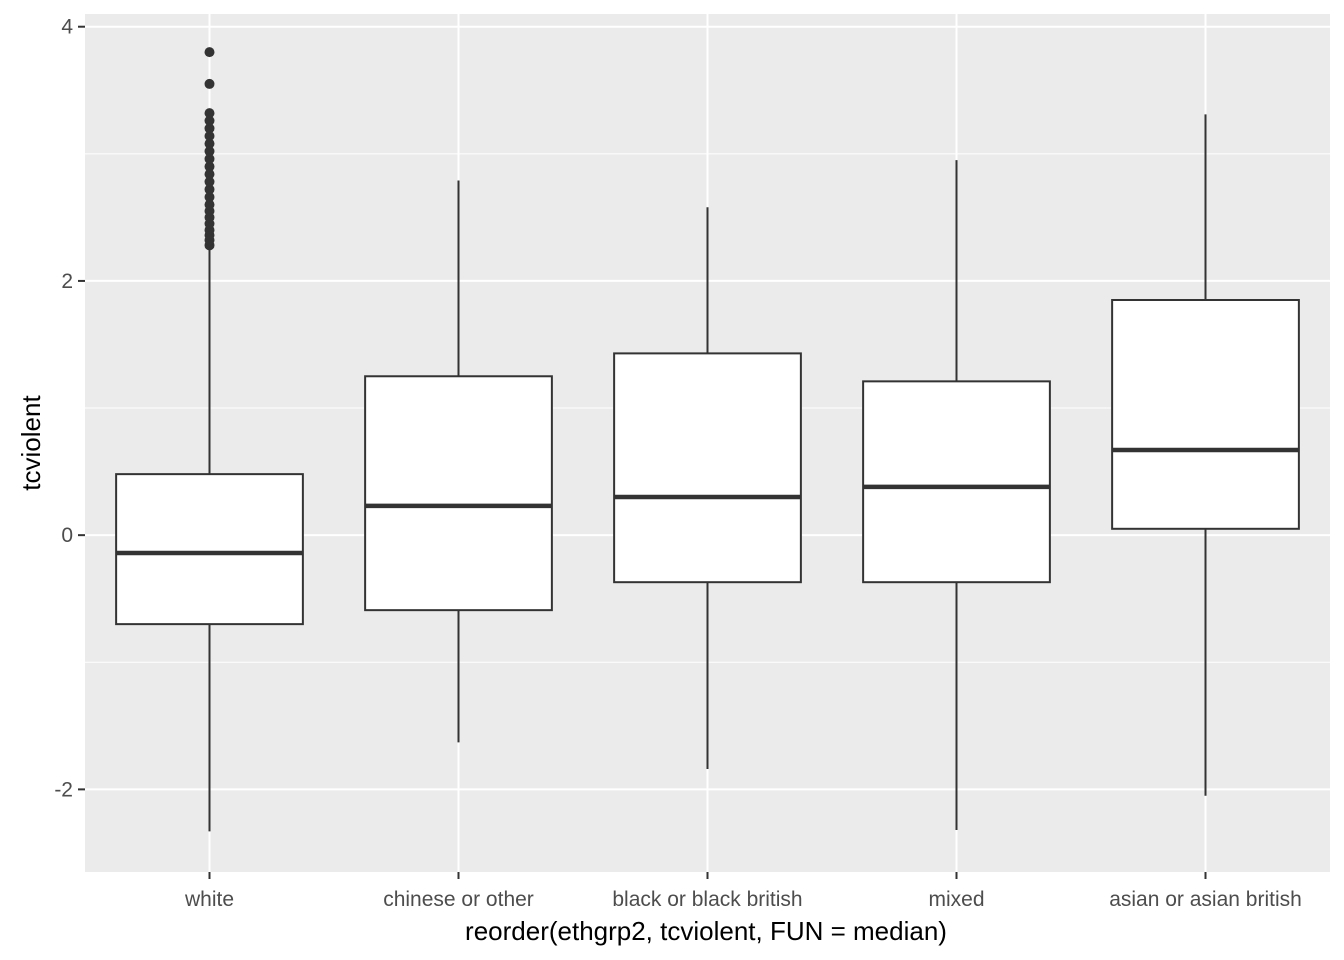  What do you see at coordinates (1205, 899) in the screenshot?
I see `x-tick-label: asian or asian british` at bounding box center [1205, 899].